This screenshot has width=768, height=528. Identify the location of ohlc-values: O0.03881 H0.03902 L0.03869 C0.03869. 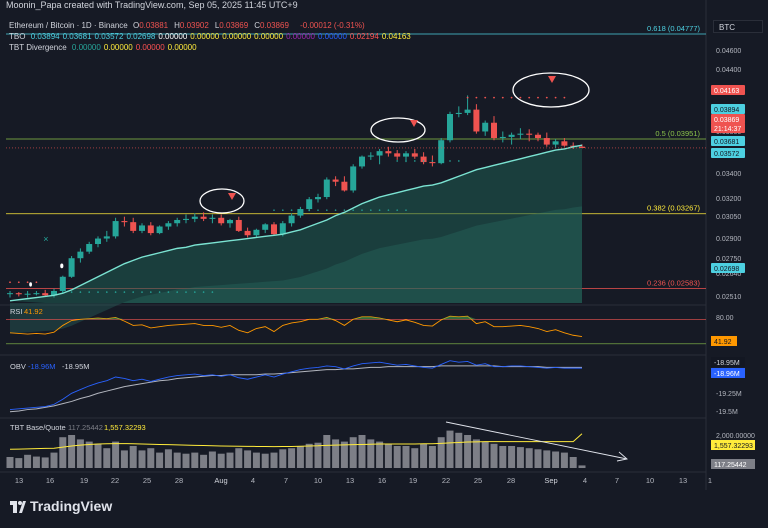
(214, 25).